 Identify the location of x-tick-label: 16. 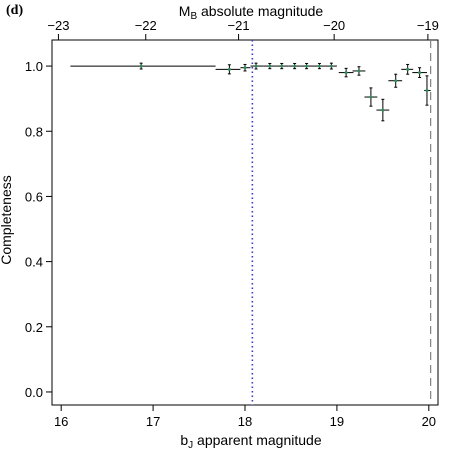
(61, 421).